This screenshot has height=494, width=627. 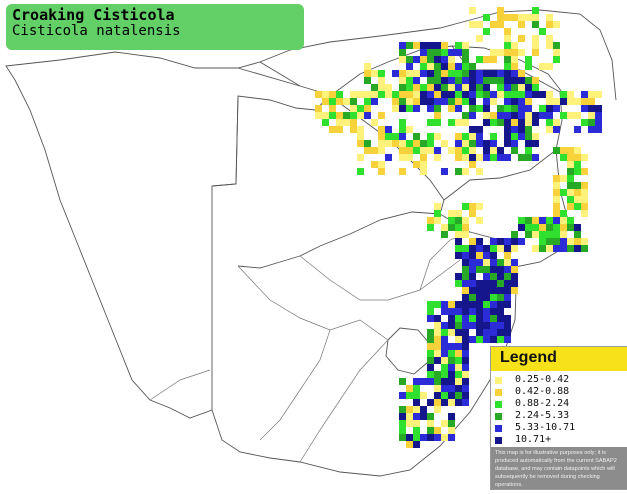 I want to click on species-common-name: Croaking Cisticola, so click(x=93, y=15).